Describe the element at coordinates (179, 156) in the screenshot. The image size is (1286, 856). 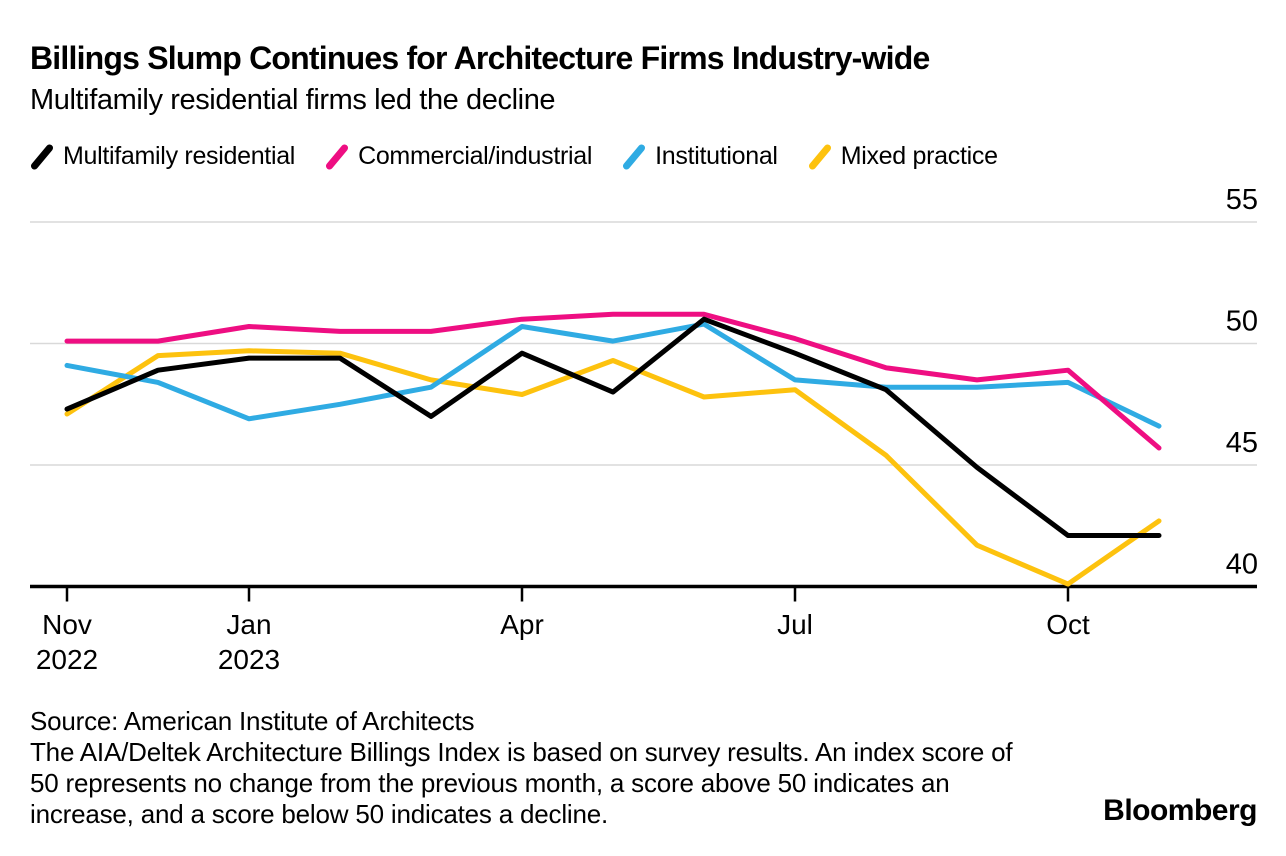
I see `legend-item-label: Multifamily residential` at that location.